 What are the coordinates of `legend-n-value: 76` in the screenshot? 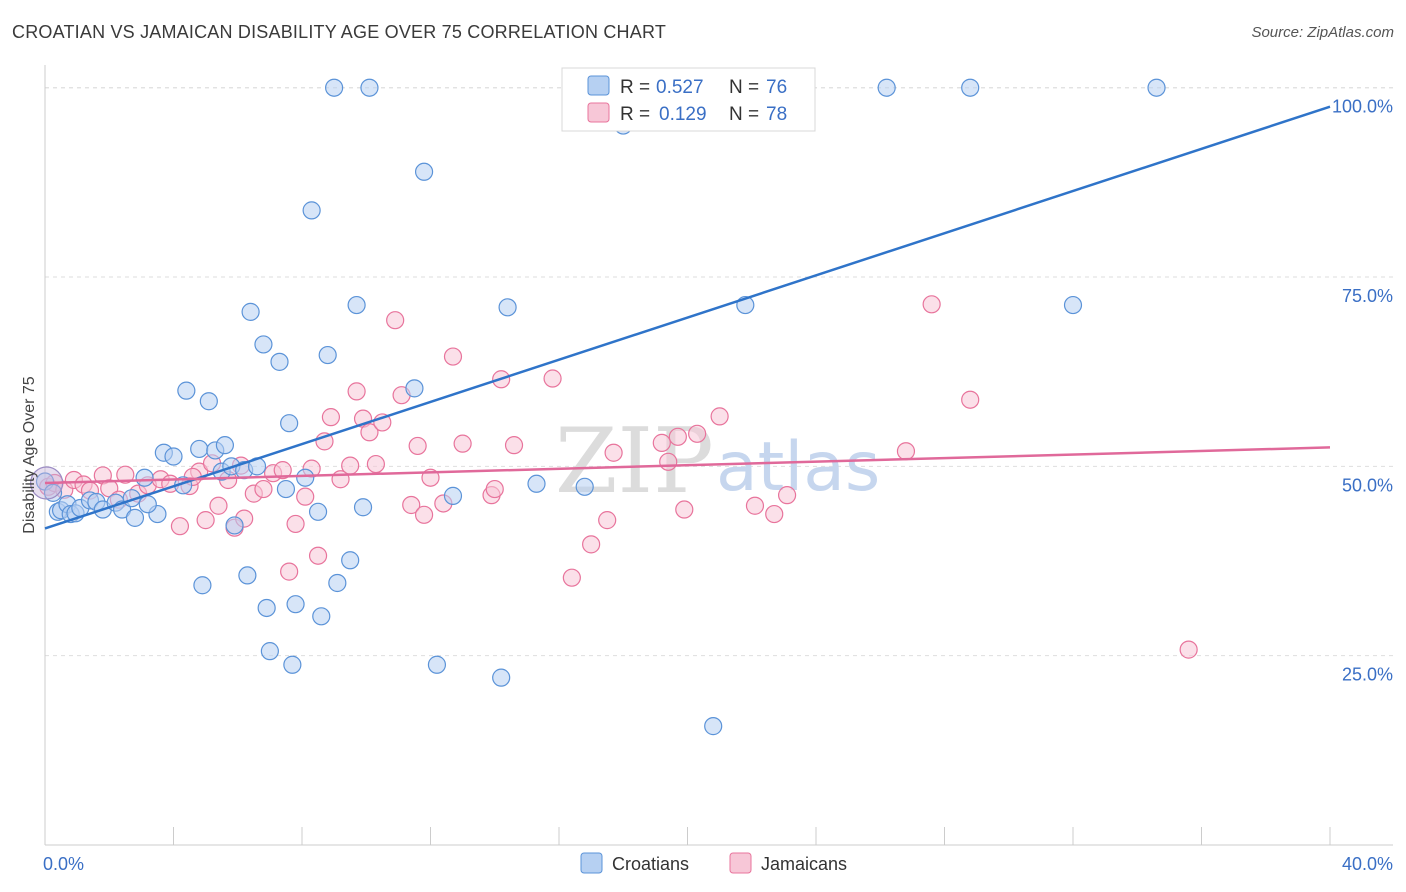 It's located at (776, 87).